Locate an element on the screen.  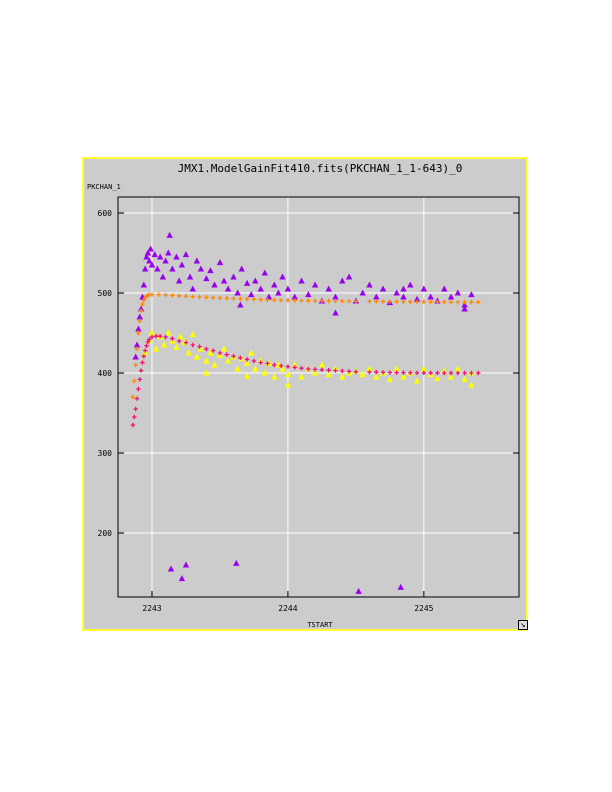
y-tick-label: 500 is located at coordinates (105, 293).